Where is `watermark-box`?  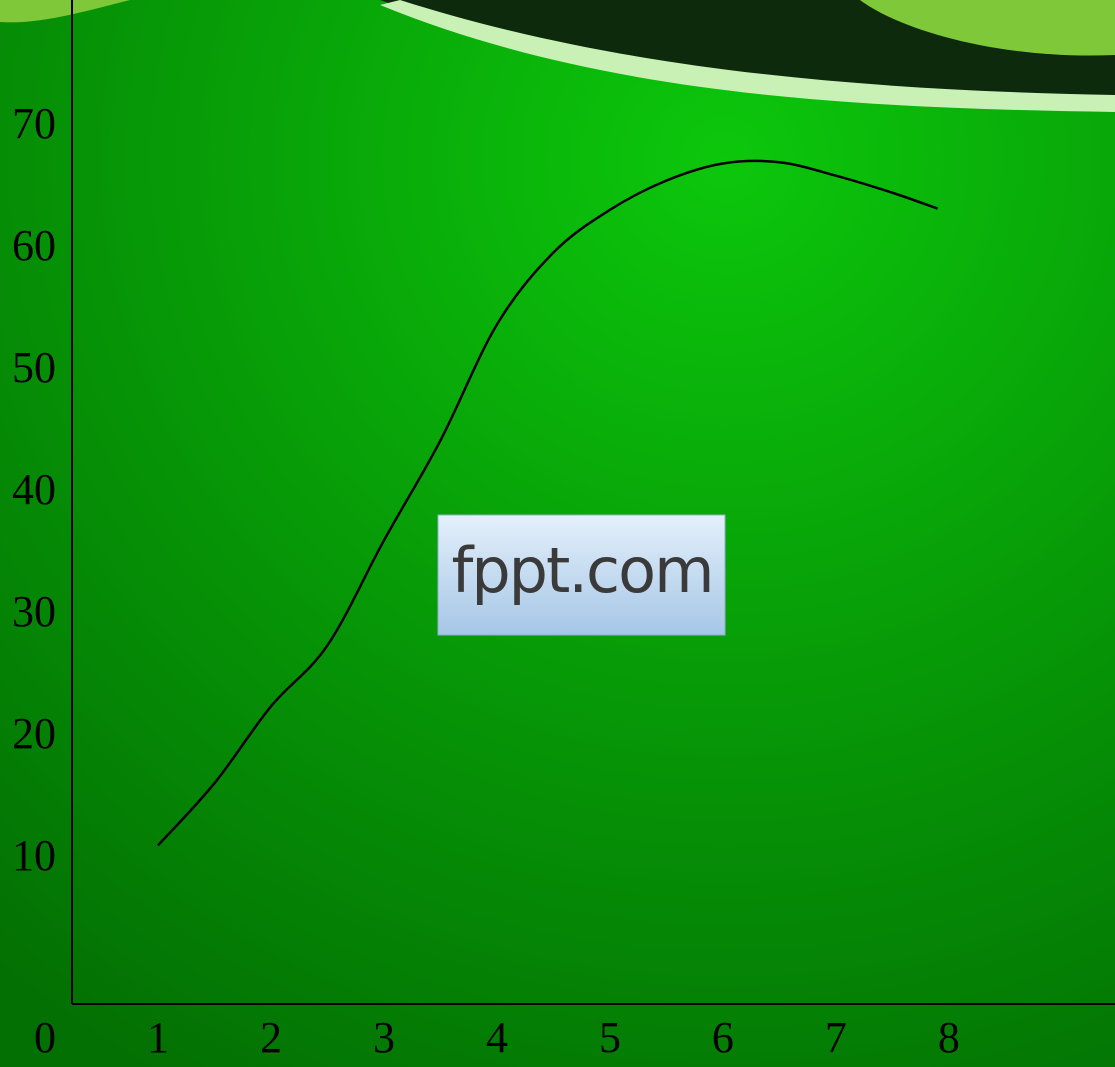 watermark-box is located at coordinates (581, 575).